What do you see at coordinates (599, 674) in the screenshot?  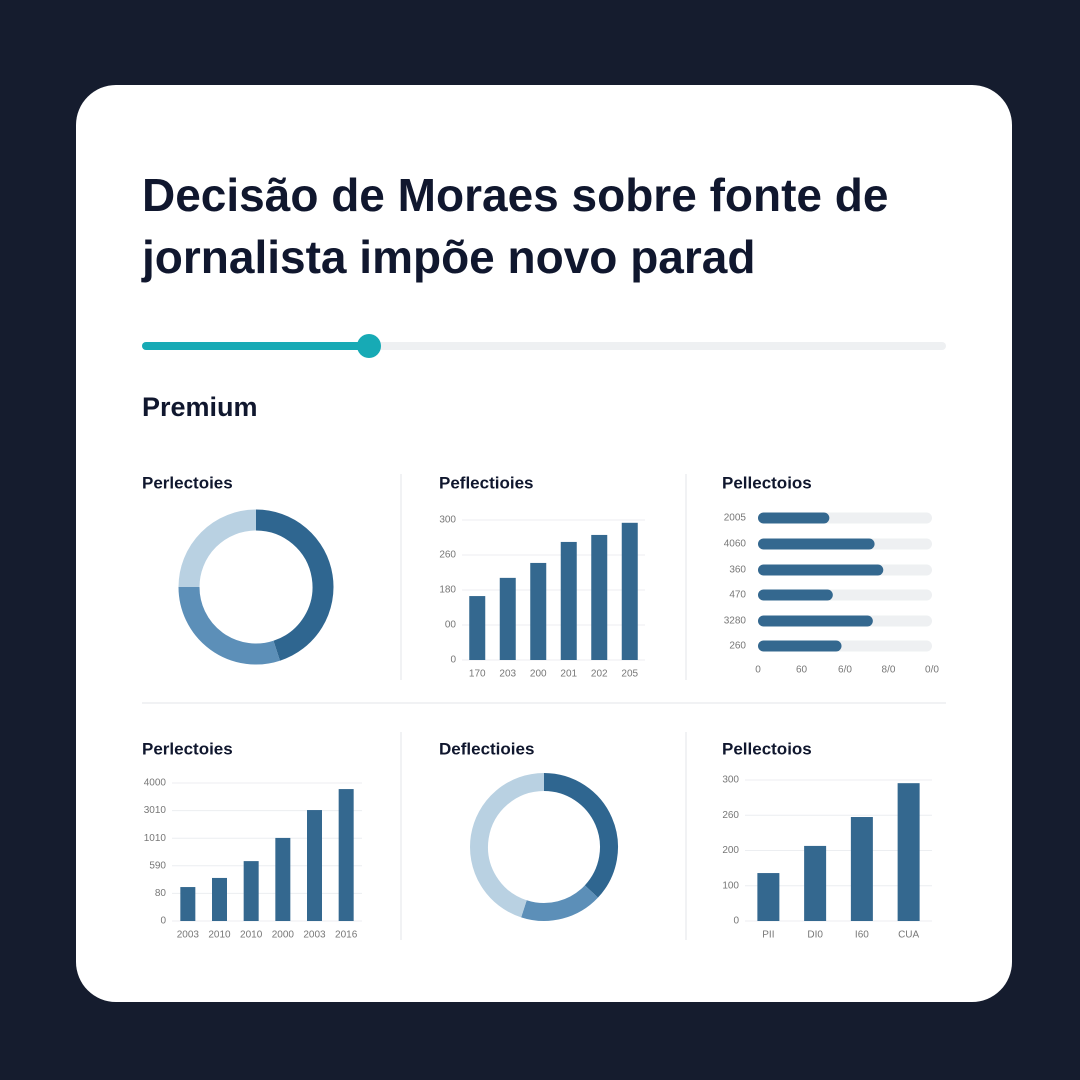 I see `x-tick-label: 202` at bounding box center [599, 674].